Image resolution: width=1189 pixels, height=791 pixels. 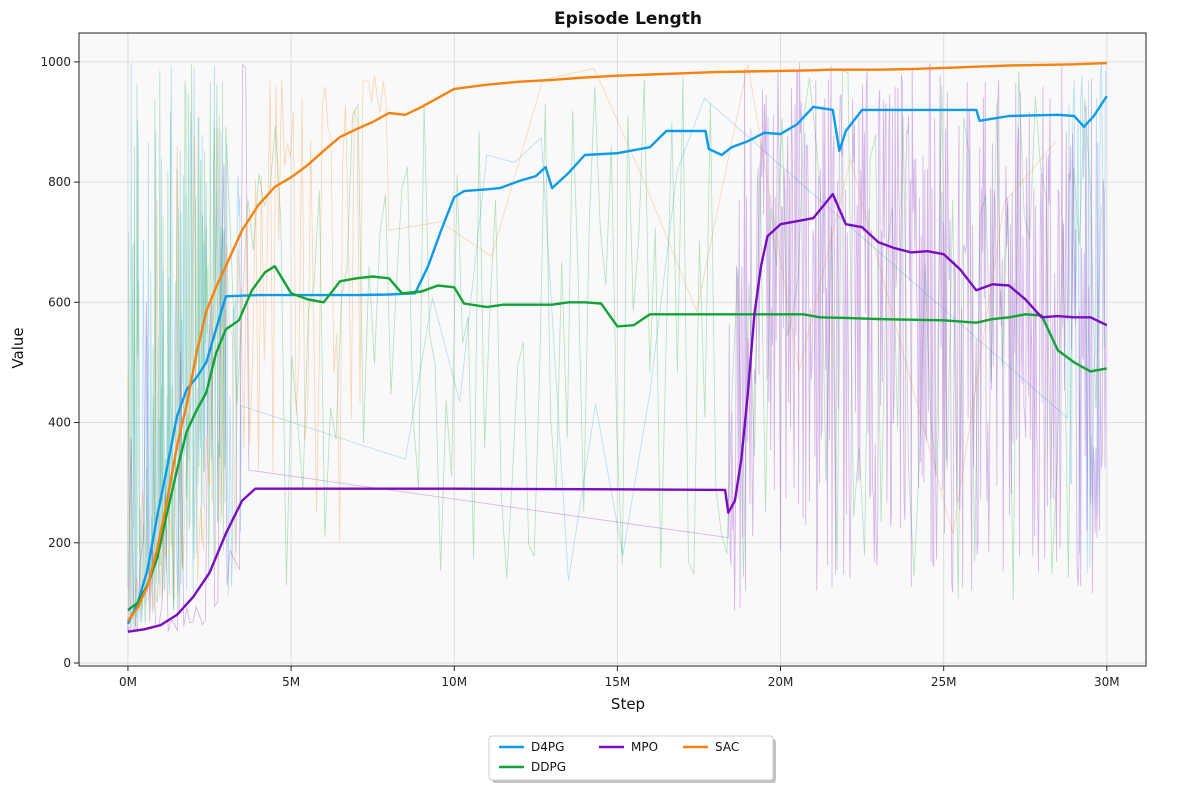 What do you see at coordinates (59, 302) in the screenshot?
I see `y-tick-label: 600` at bounding box center [59, 302].